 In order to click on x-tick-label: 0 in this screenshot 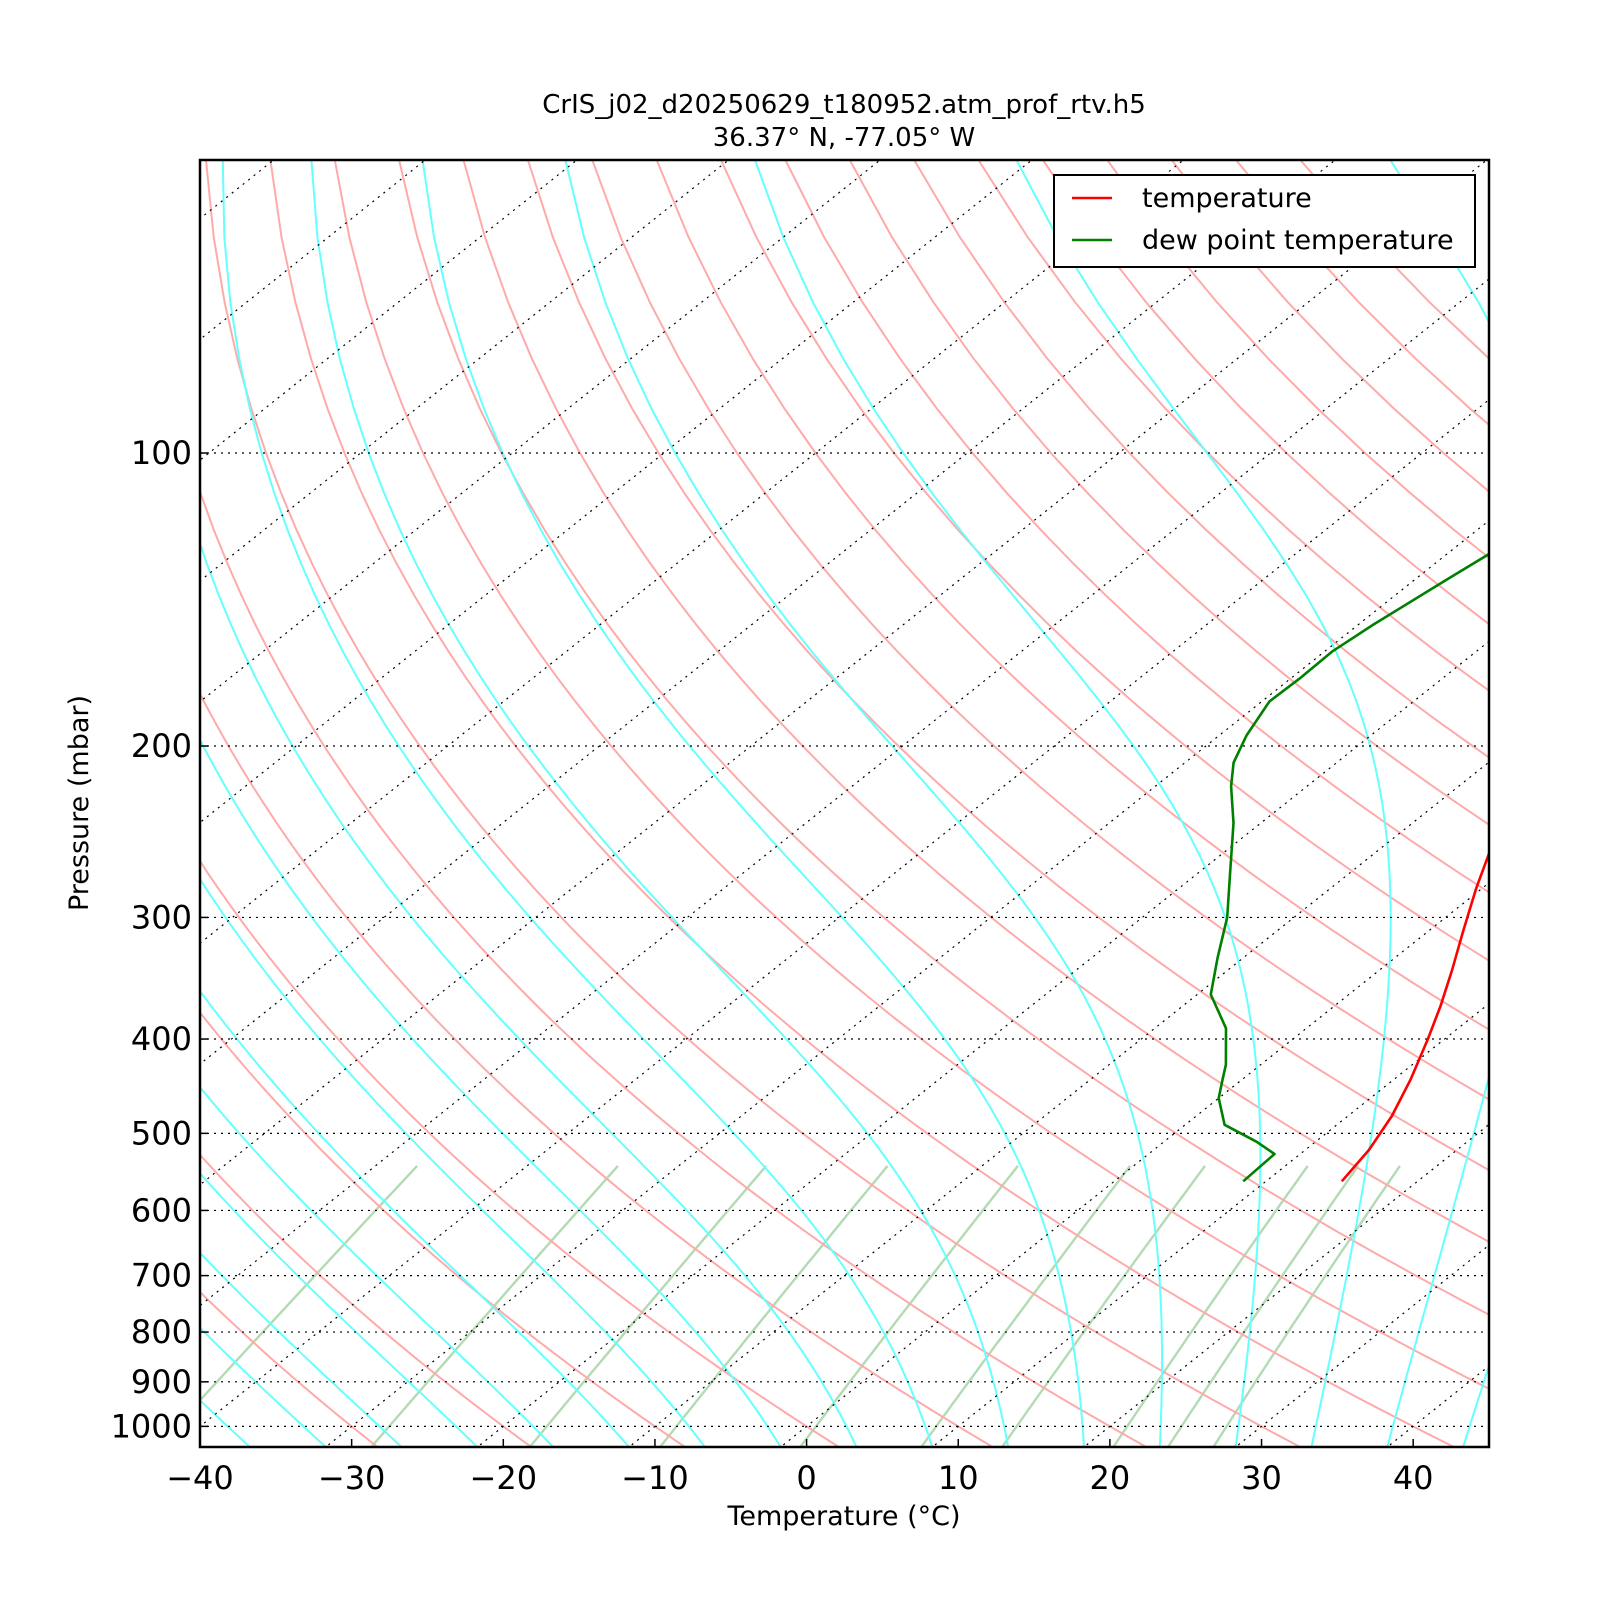, I will do `click(806, 1478)`.